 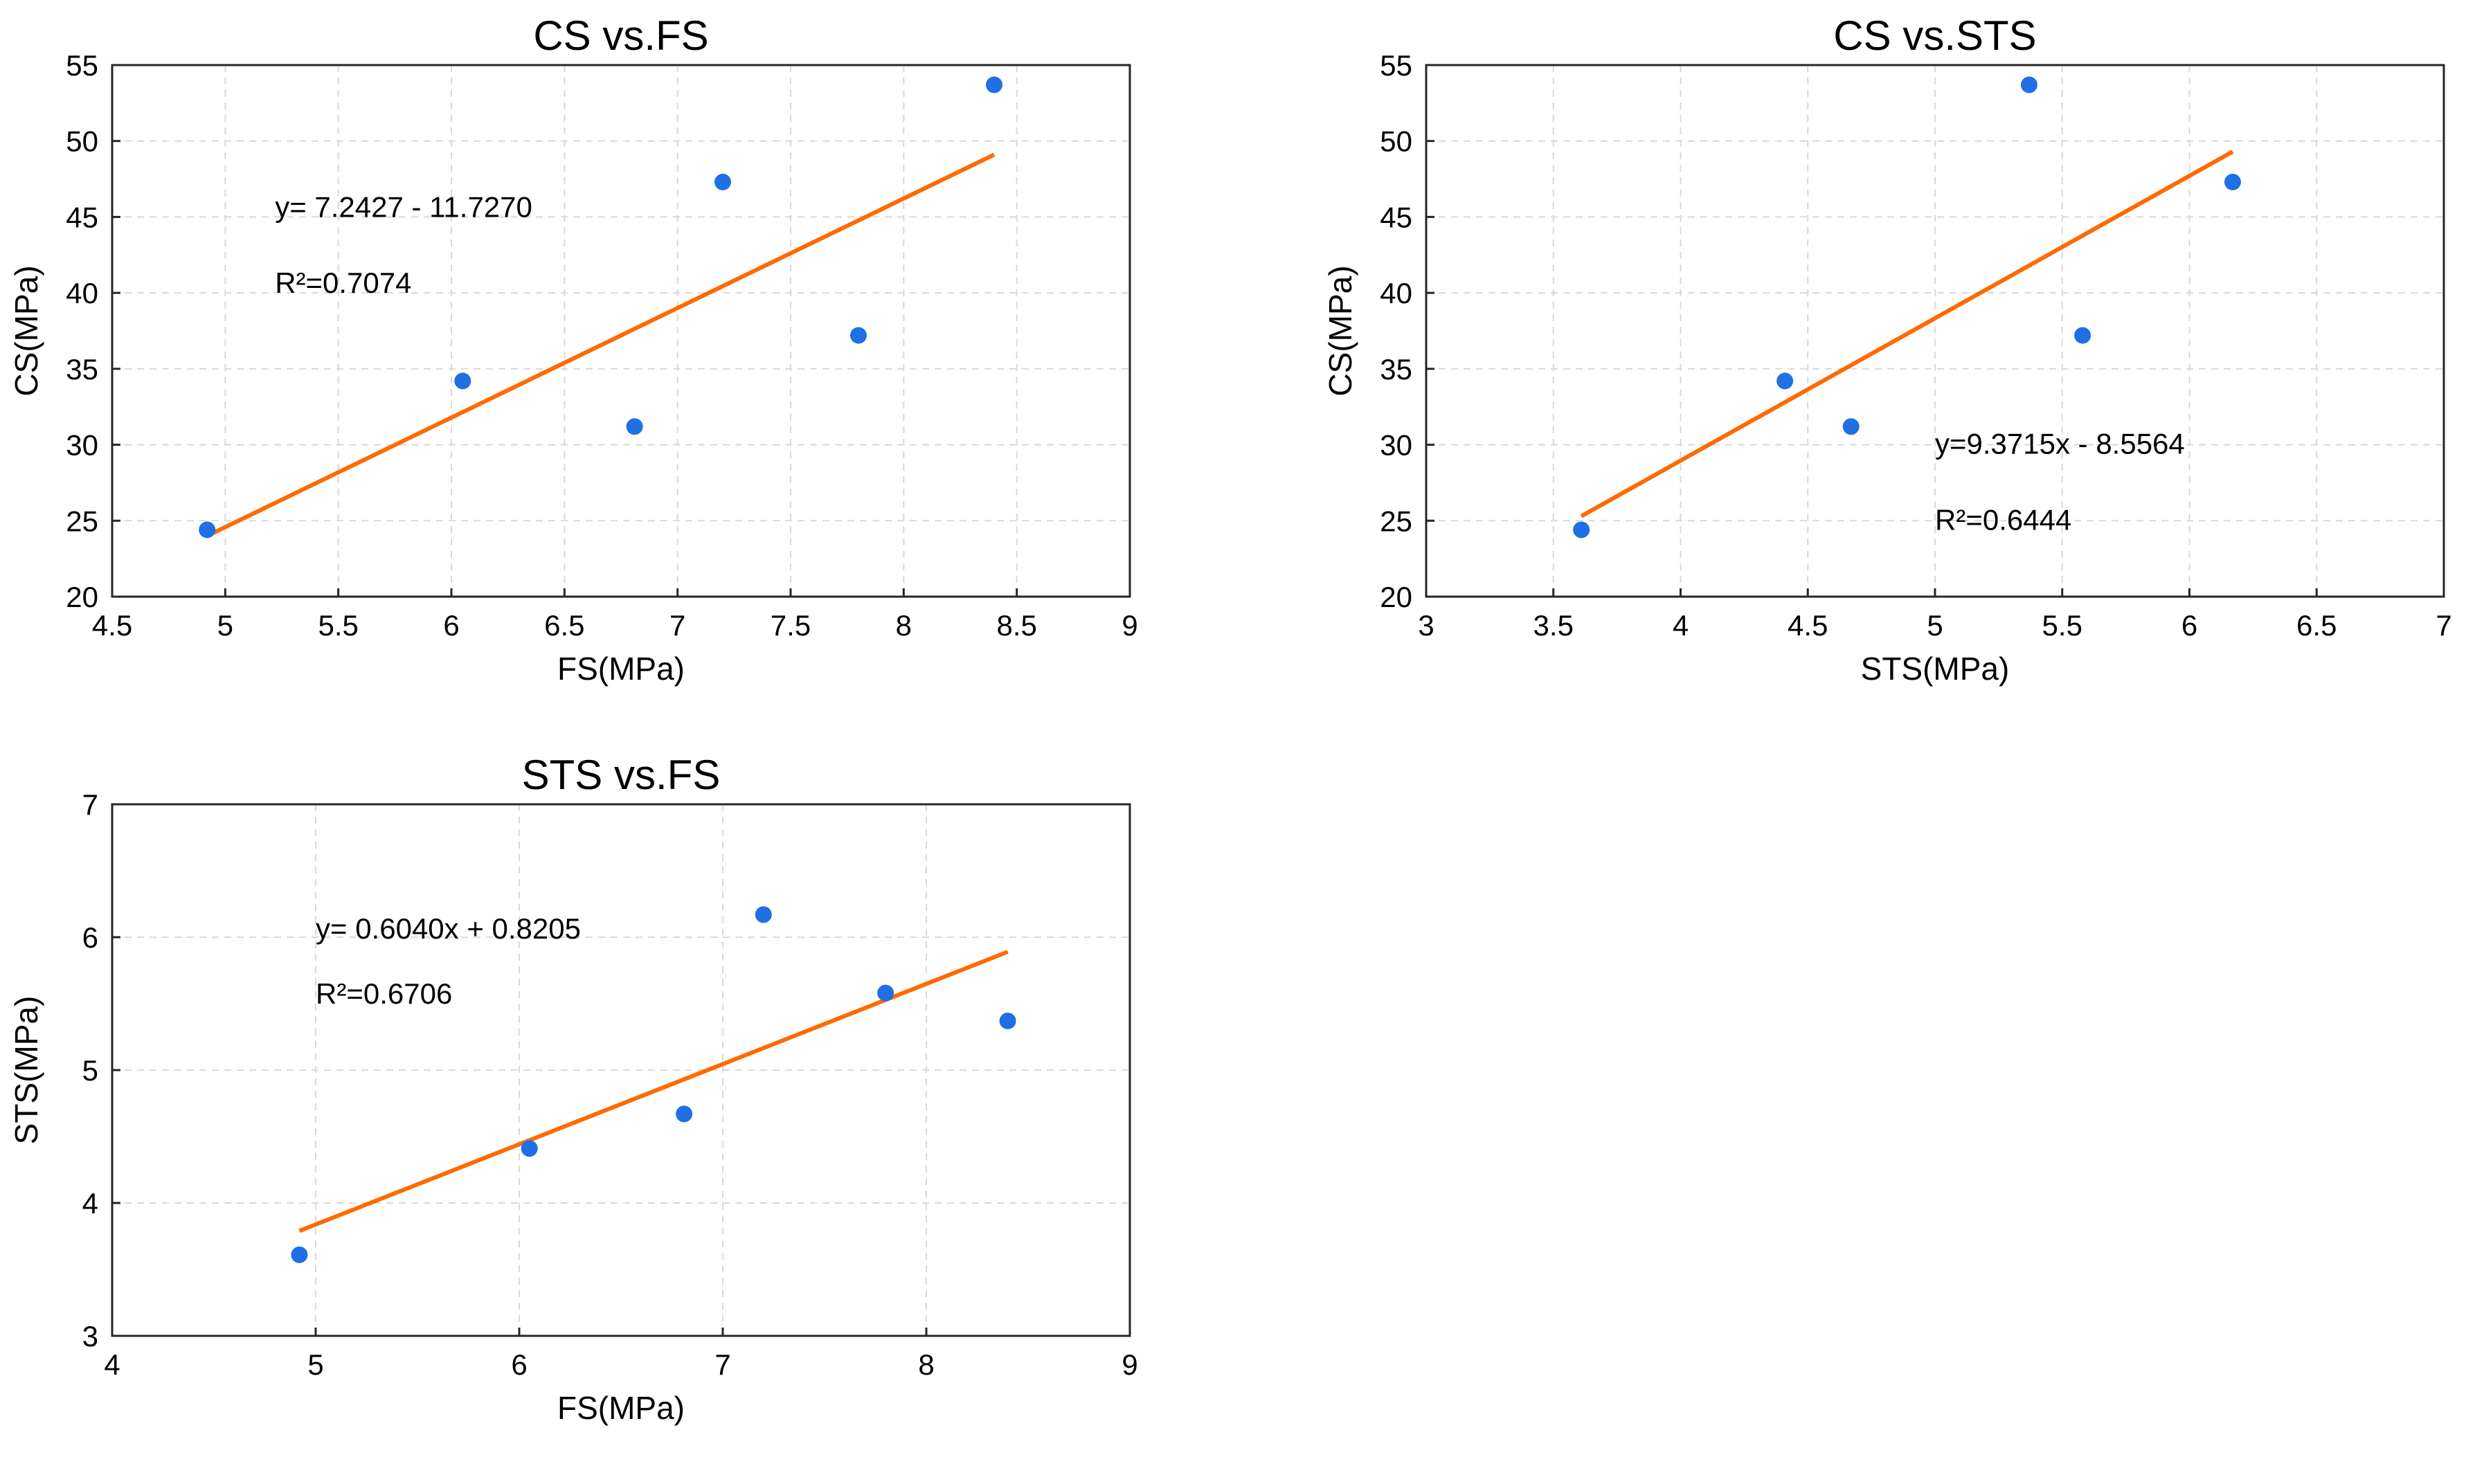 I want to click on y-tick-label: 5, so click(x=90, y=1070).